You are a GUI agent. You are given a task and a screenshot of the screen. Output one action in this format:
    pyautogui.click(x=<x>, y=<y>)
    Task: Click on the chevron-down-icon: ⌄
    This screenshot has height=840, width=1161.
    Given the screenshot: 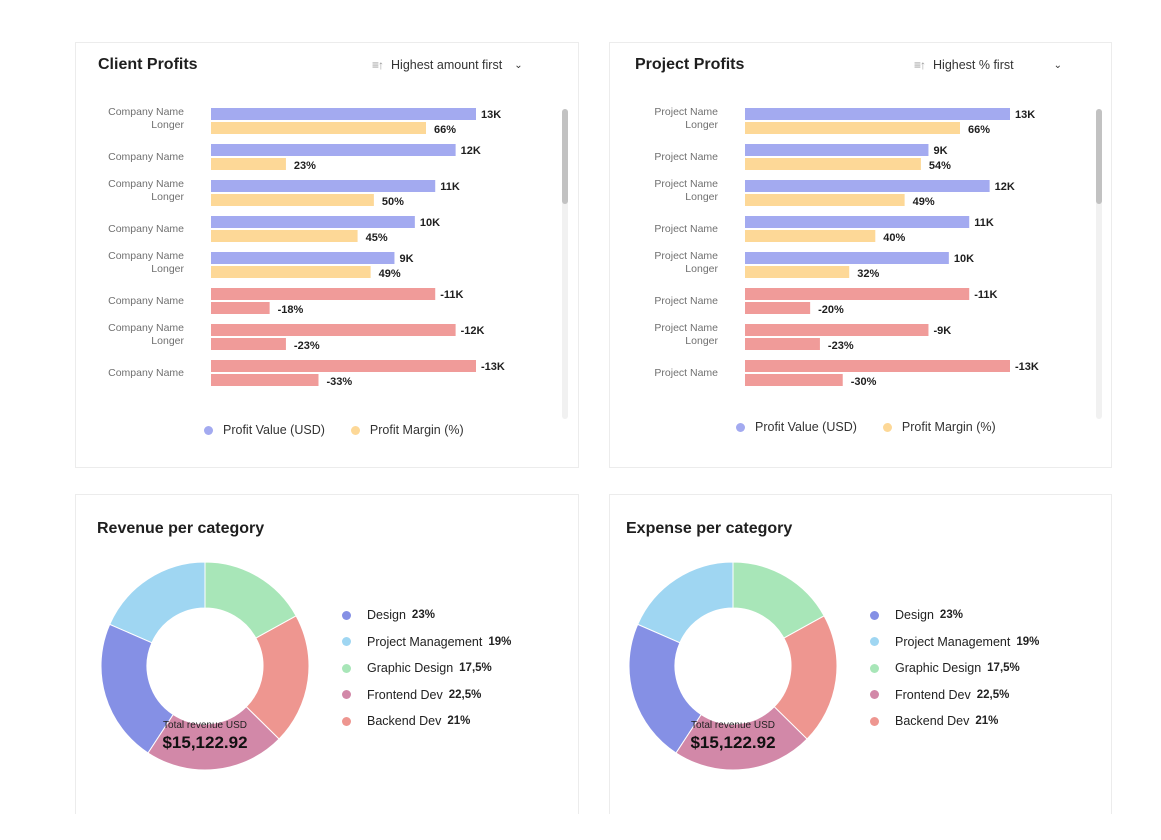 What is the action you would take?
    pyautogui.click(x=1057, y=65)
    